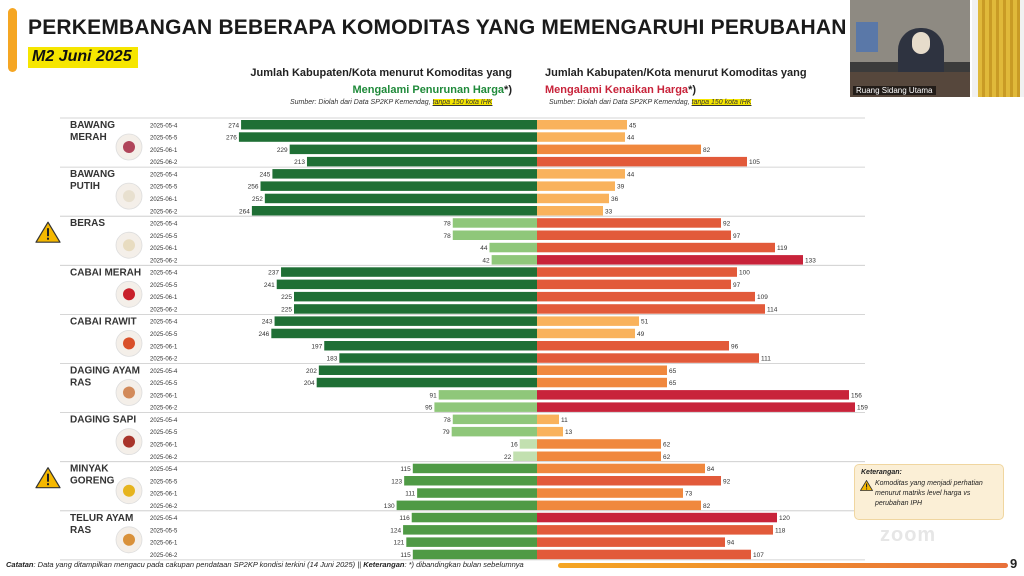  Describe the element at coordinates (735, 346) in the screenshot. I see `increase-value-label: 96` at that location.